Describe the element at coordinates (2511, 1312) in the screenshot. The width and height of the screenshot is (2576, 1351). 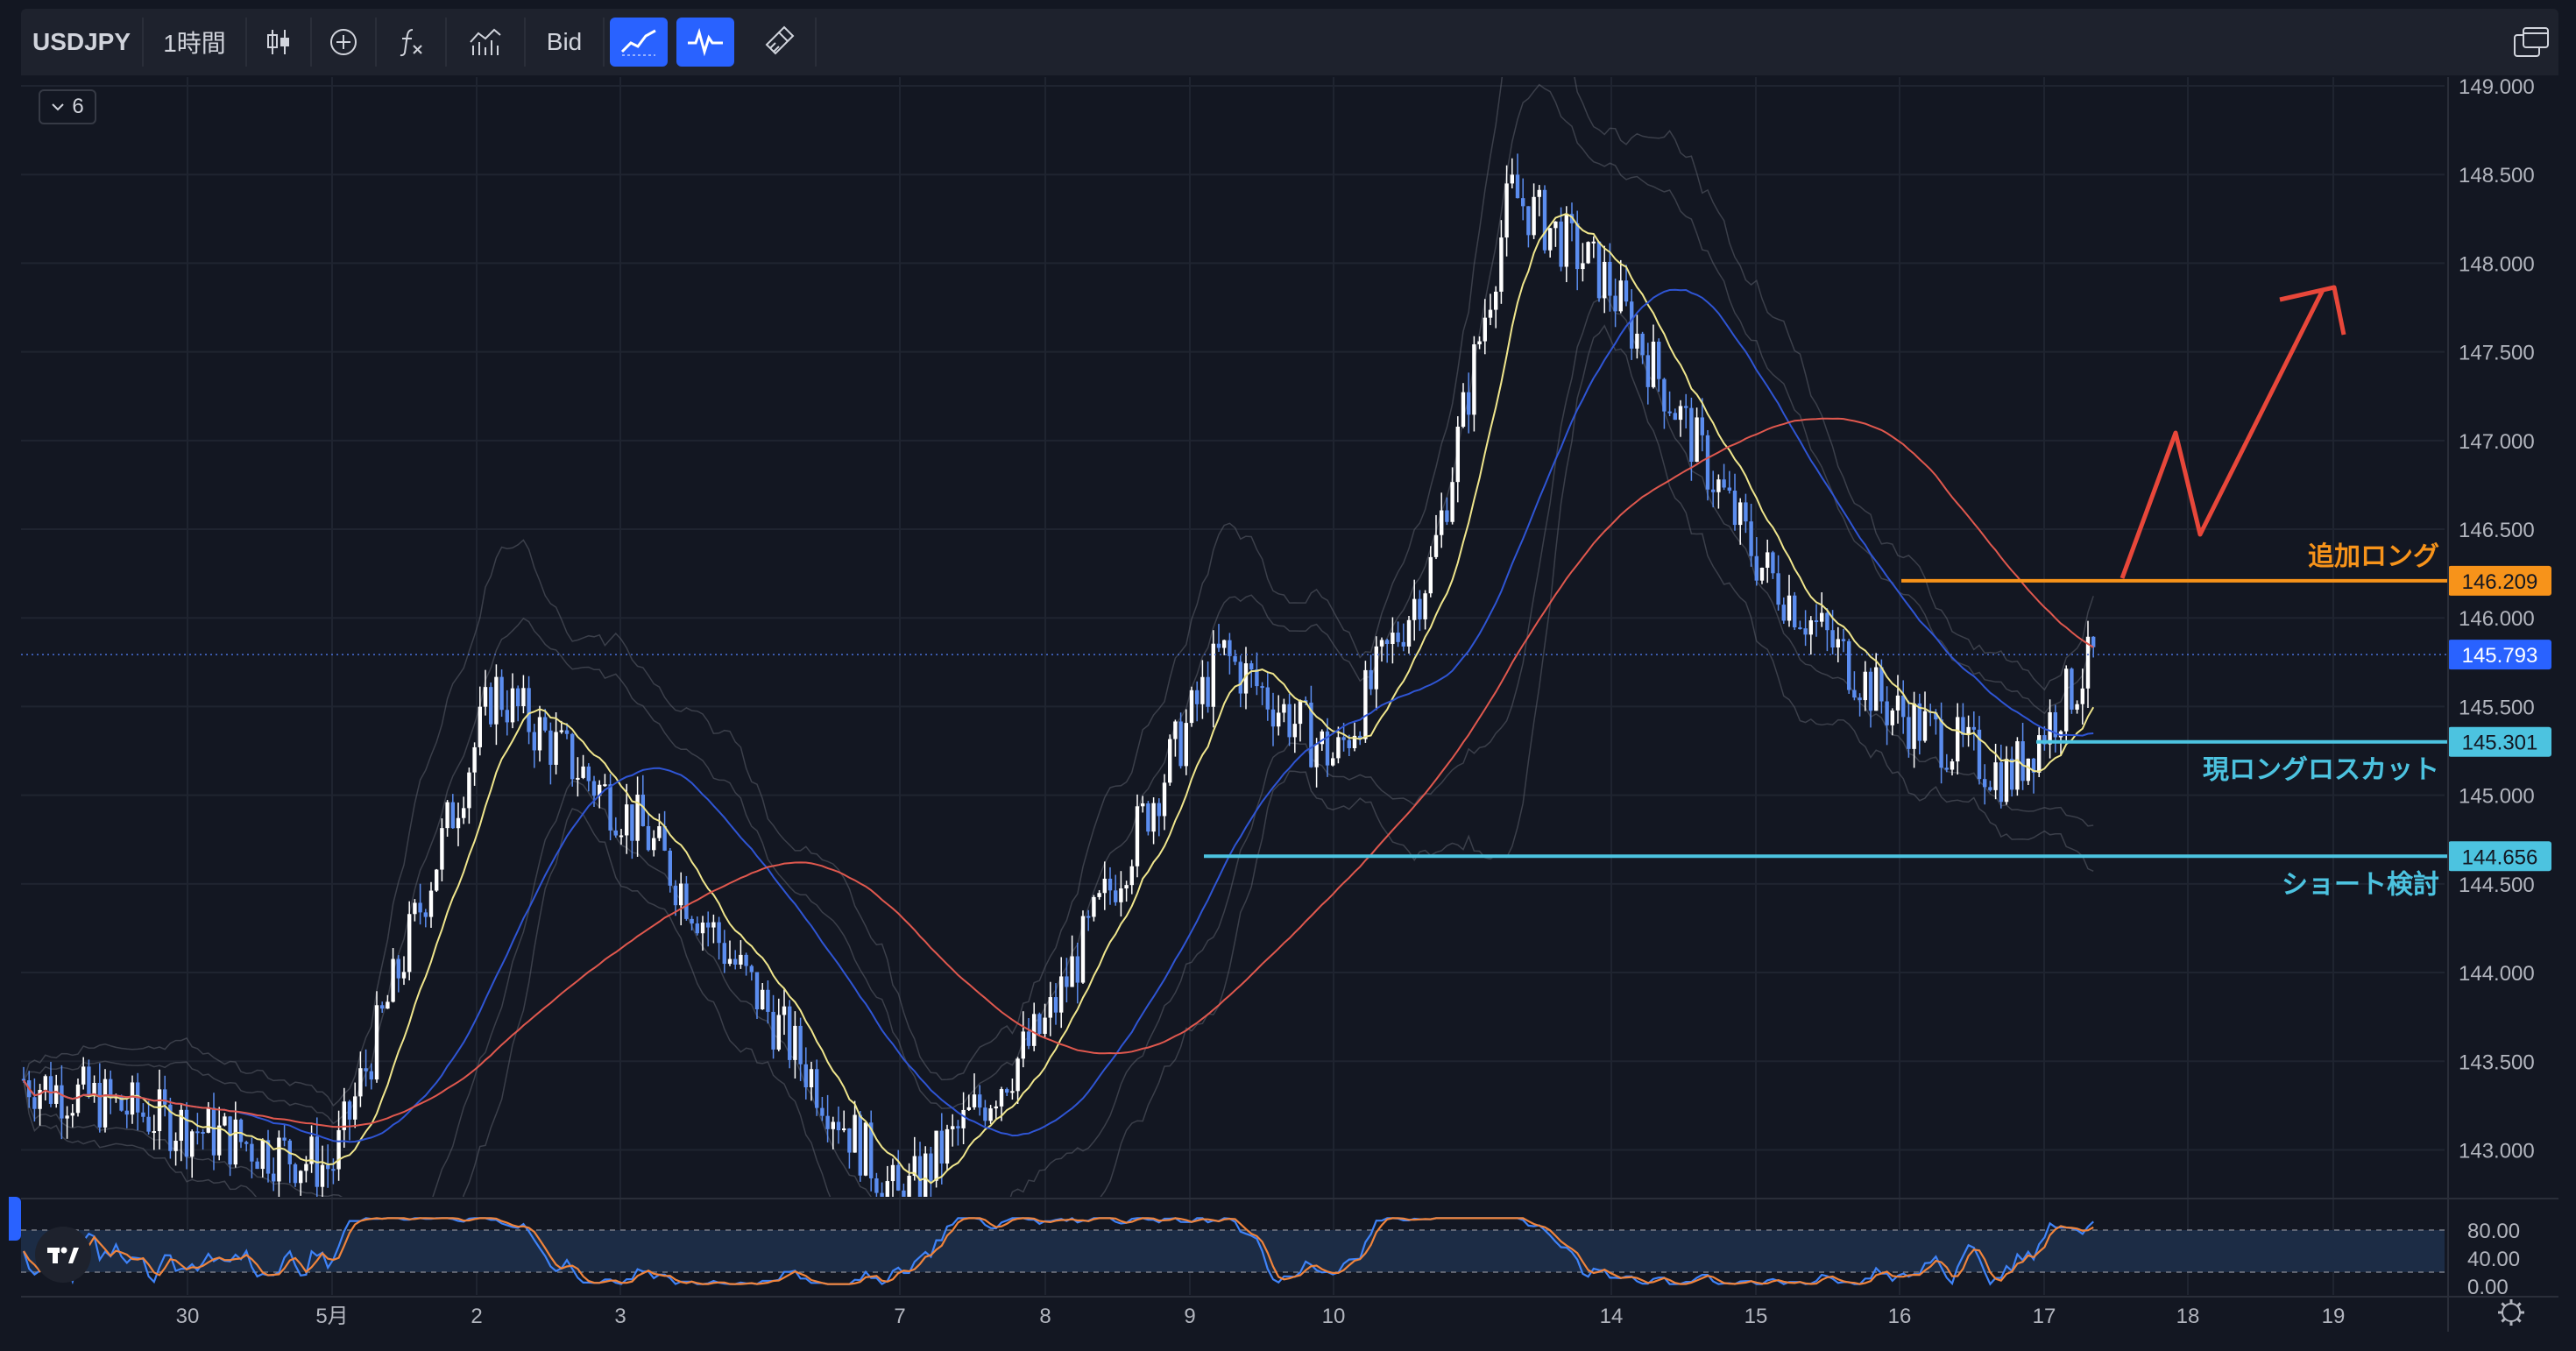
I see `settings-gear-icon` at that location.